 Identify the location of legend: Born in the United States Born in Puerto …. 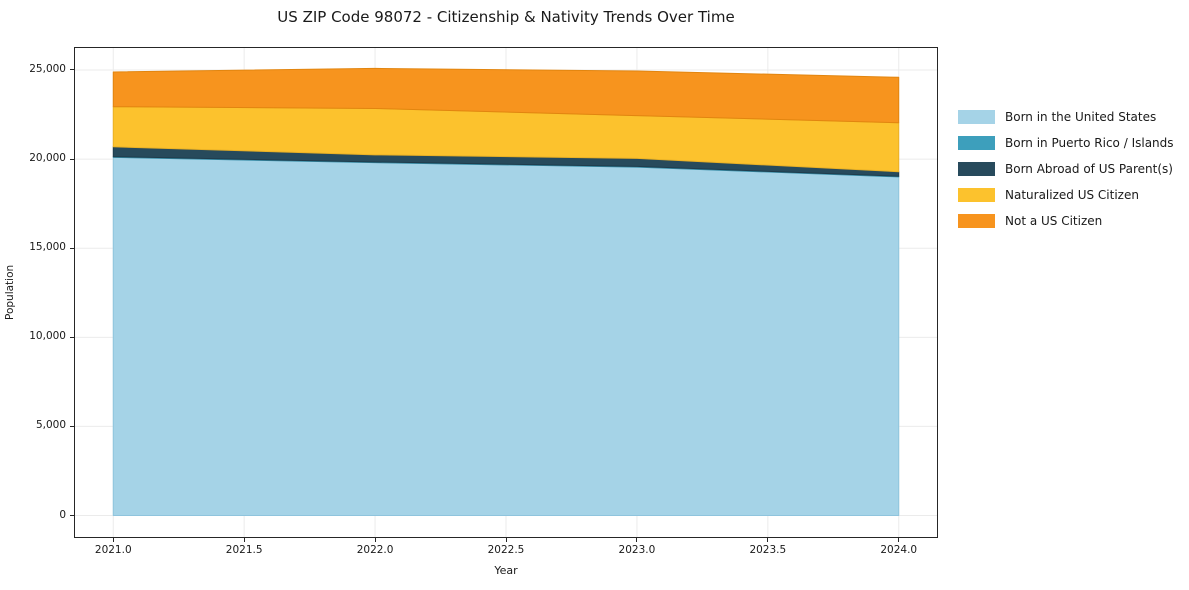
(1066, 169).